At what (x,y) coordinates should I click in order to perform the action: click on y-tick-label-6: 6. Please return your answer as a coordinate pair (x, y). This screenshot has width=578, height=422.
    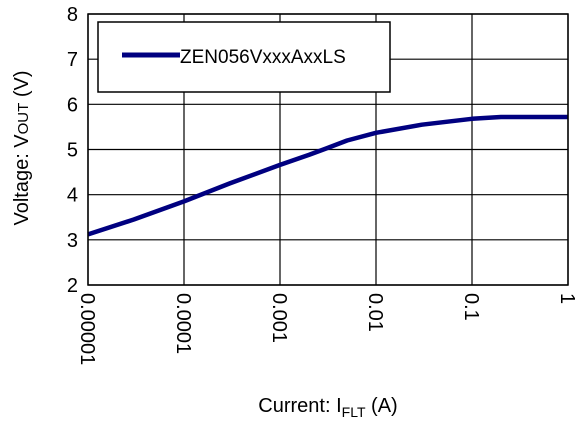
    Looking at the image, I should click on (72, 105).